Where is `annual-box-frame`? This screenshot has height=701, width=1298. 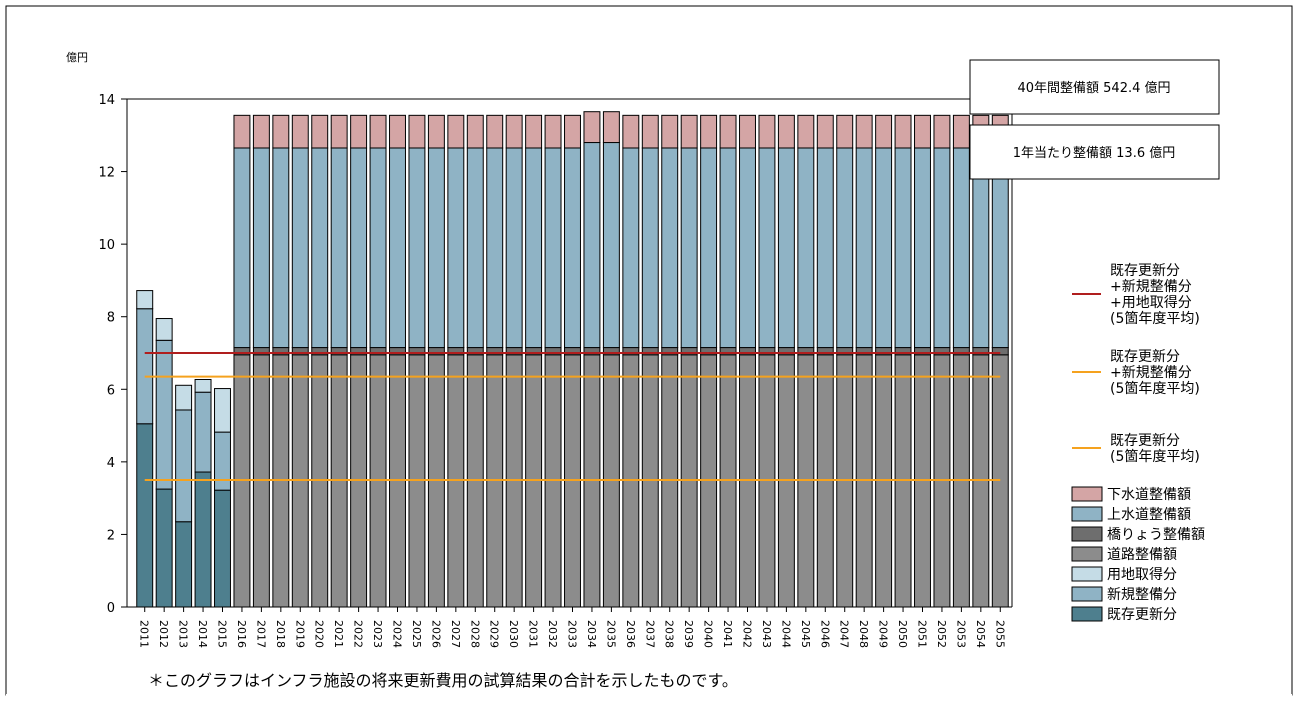
annual-box-frame is located at coordinates (1094, 152).